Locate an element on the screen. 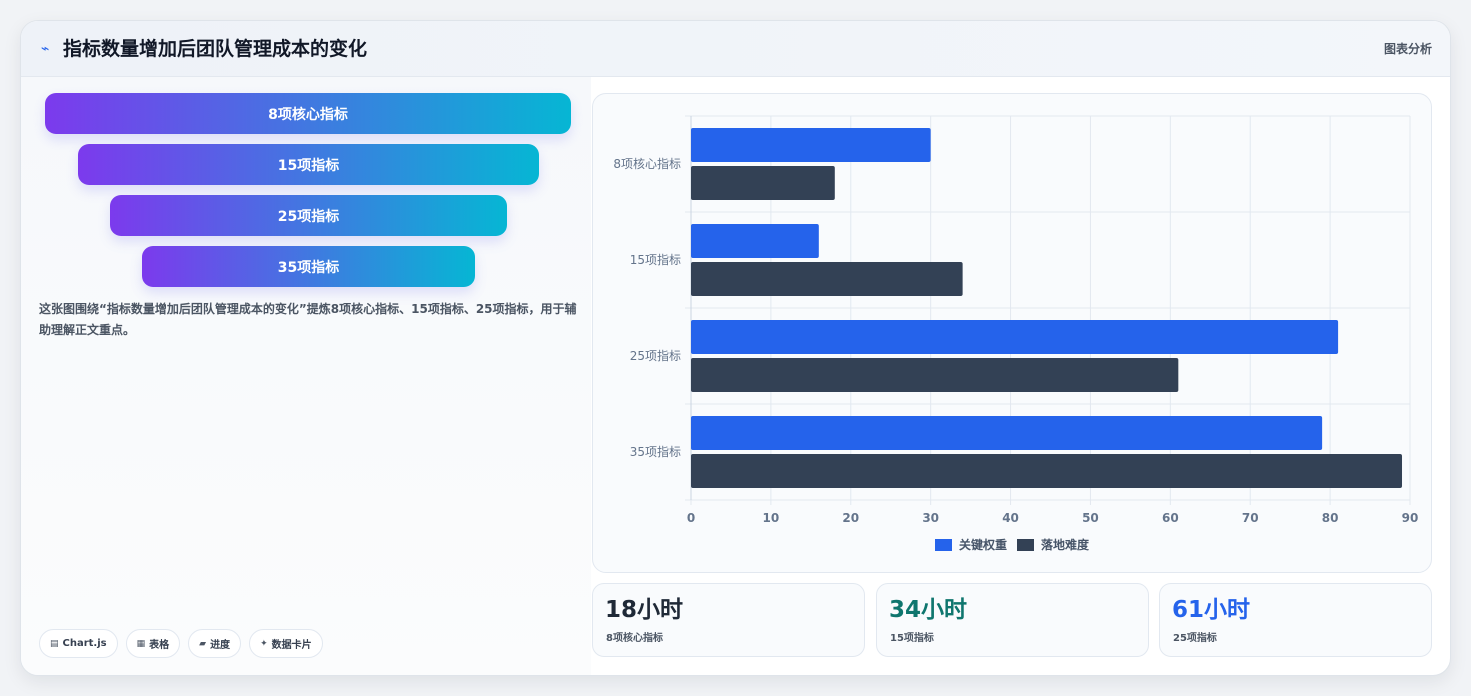 The image size is (1471, 696). stat-card-1: 18小时 8项核心指标 is located at coordinates (728, 620).